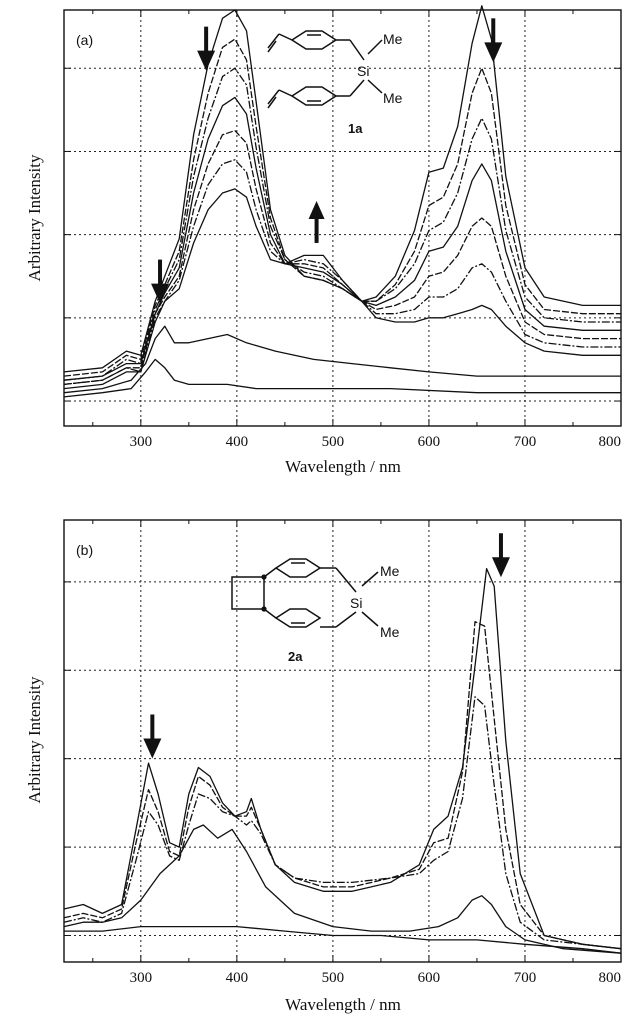  Describe the element at coordinates (525, 978) in the screenshot. I see `x-tick-label-700-b: 700` at that location.